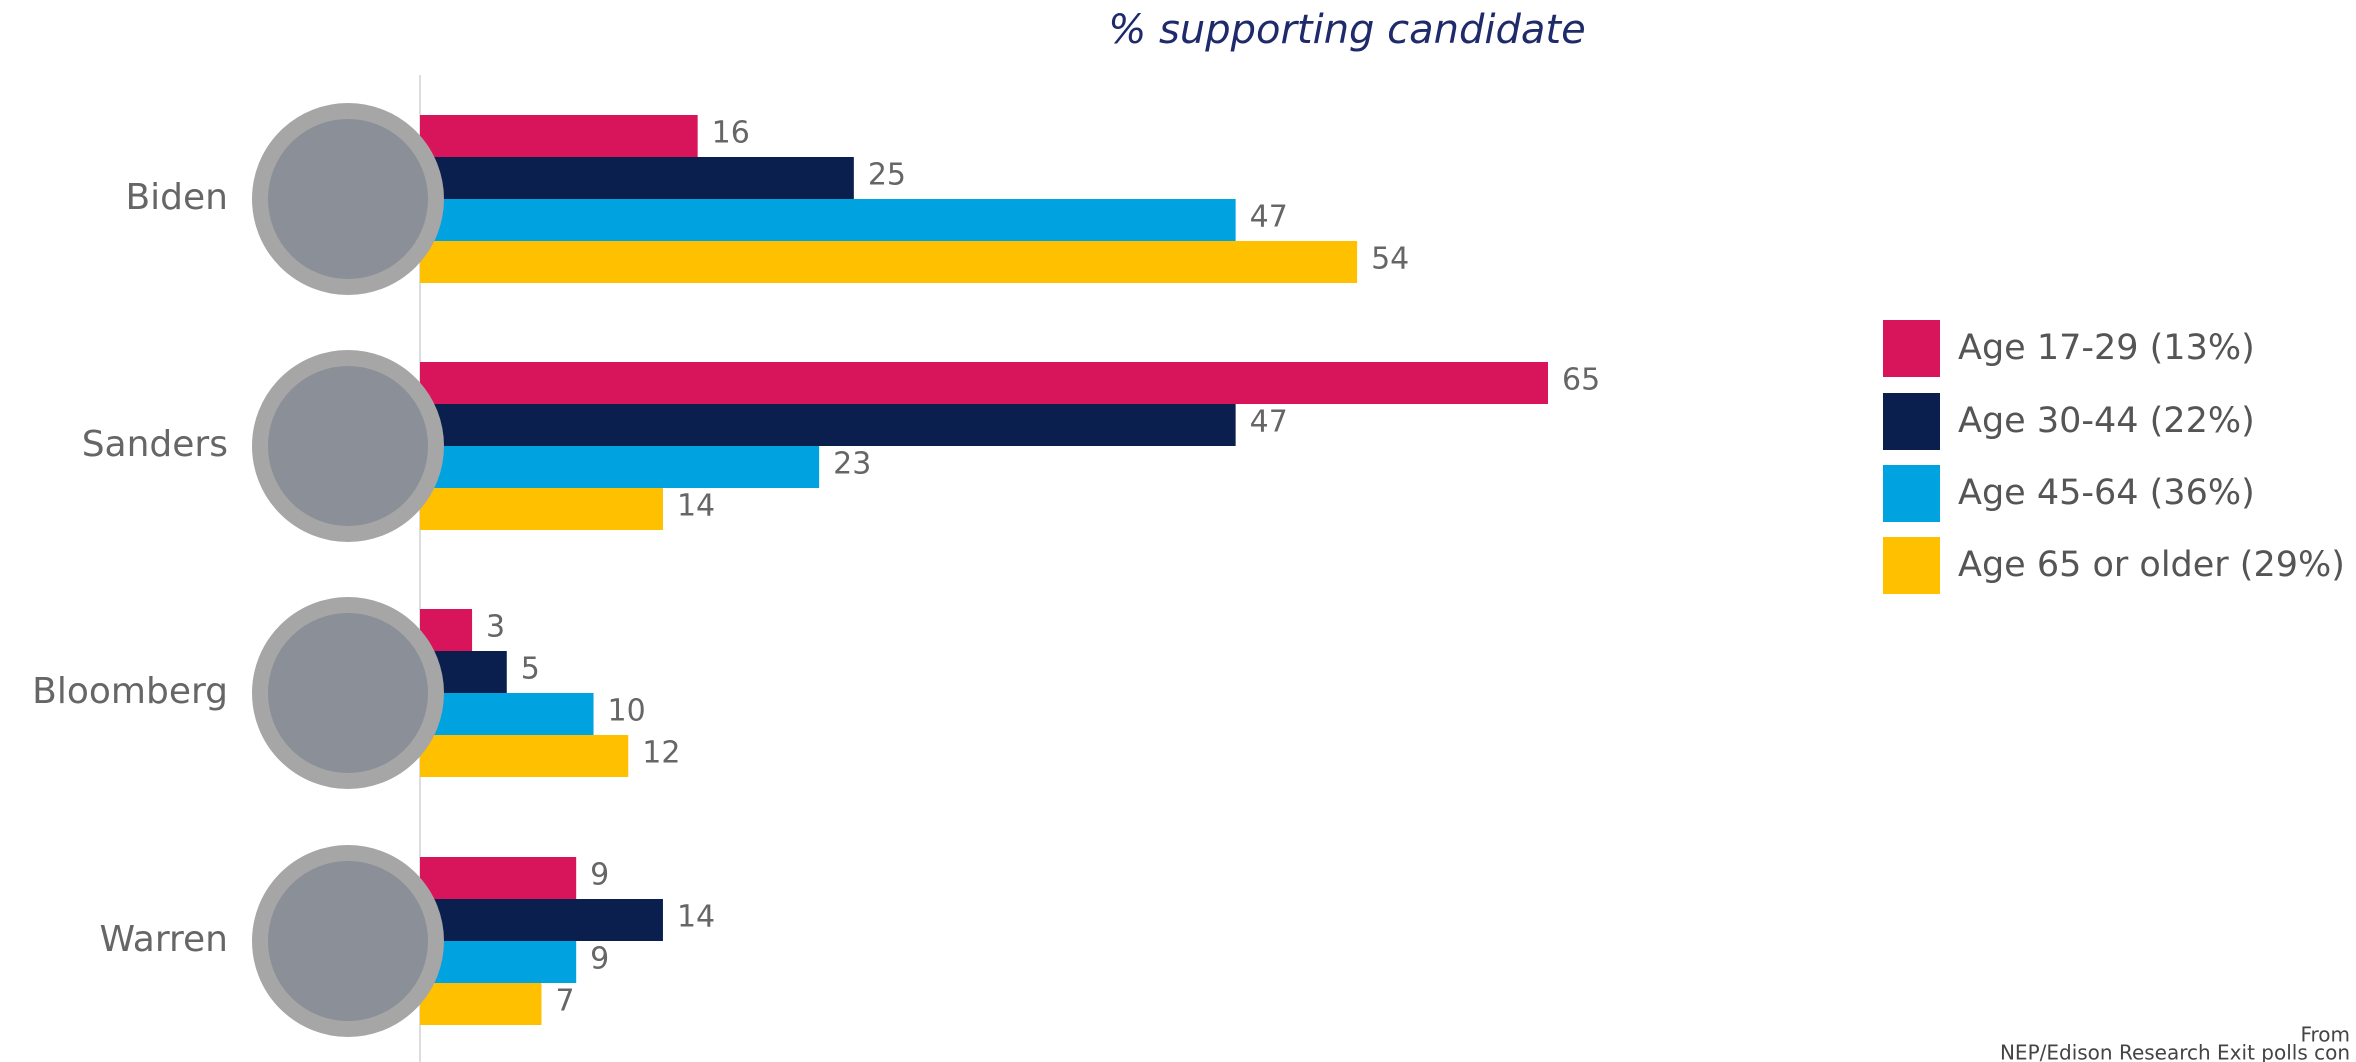 This screenshot has height=1062, width=2356. Describe the element at coordinates (130, 691) in the screenshot. I see `category-label: Bloomberg` at that location.